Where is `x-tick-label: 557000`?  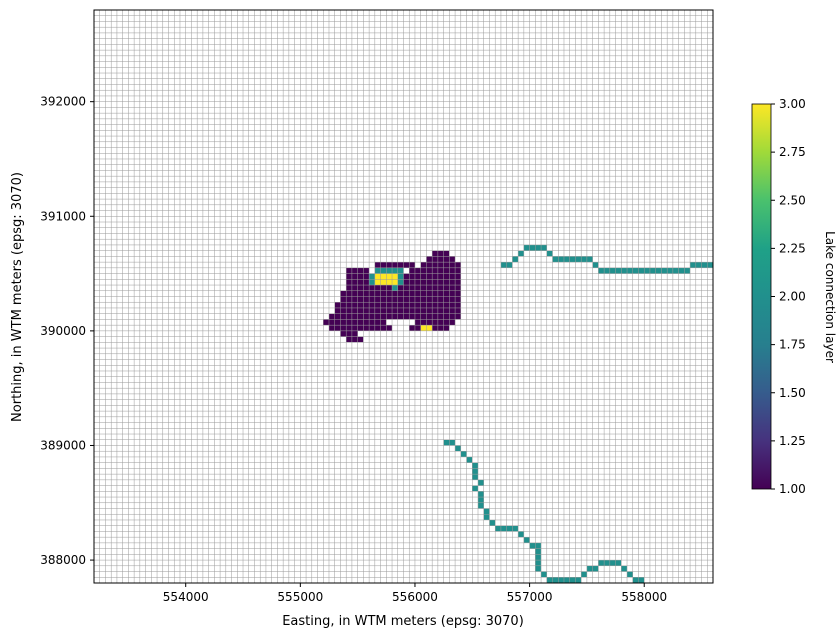 x-tick-label: 557000 is located at coordinates (530, 597).